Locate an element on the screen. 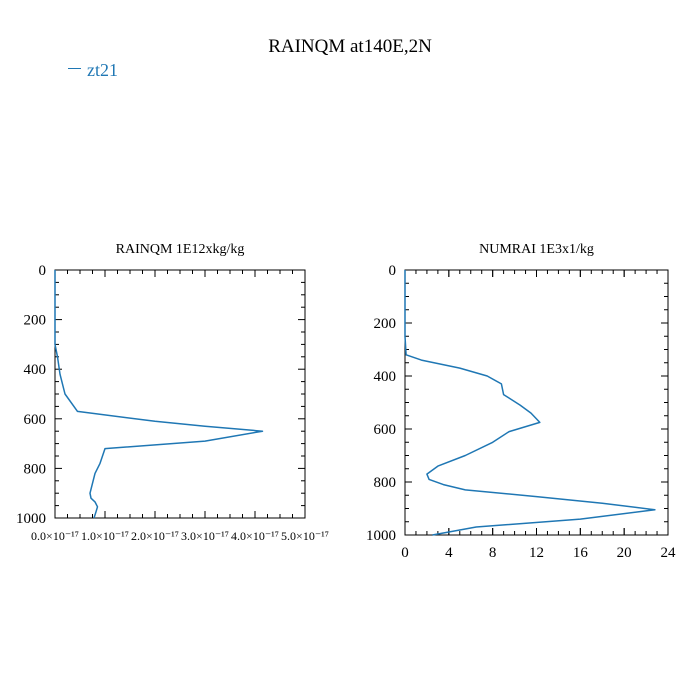  panel-1-ytick-label: 800 is located at coordinates (35, 469).